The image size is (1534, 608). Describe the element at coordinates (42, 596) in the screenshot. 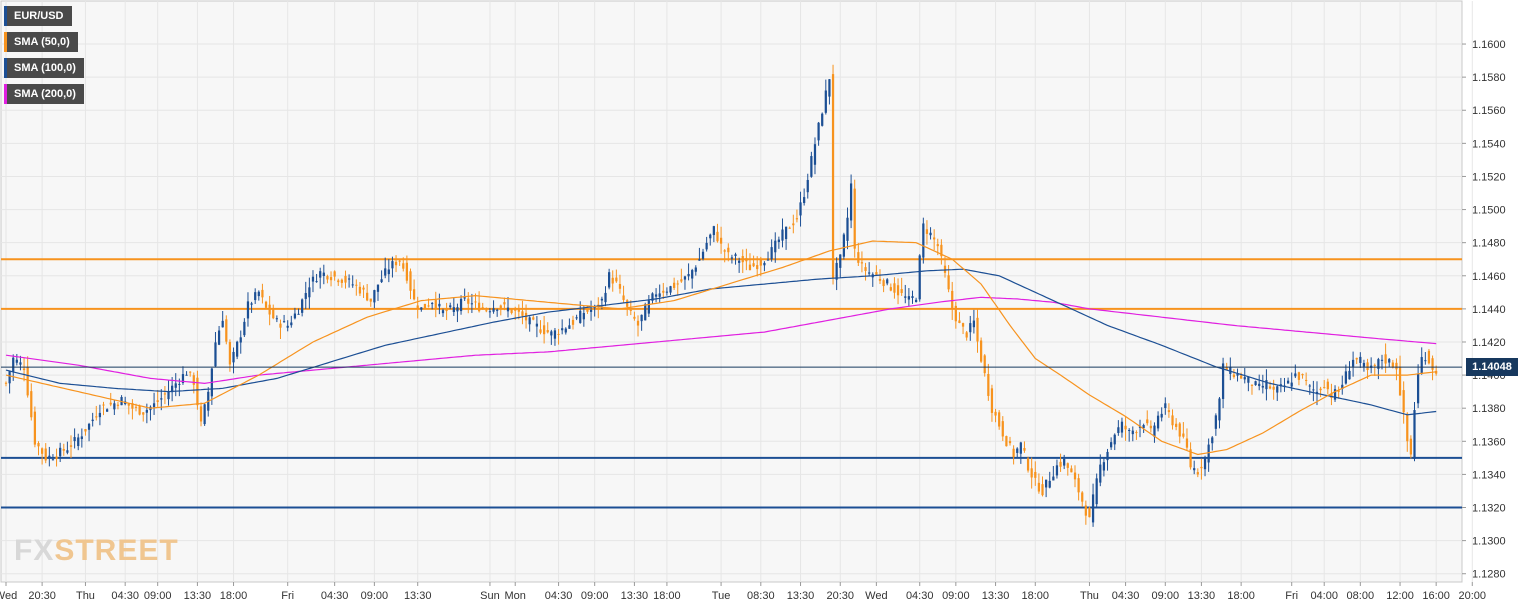

I see `x-tick-label: 20:30` at that location.